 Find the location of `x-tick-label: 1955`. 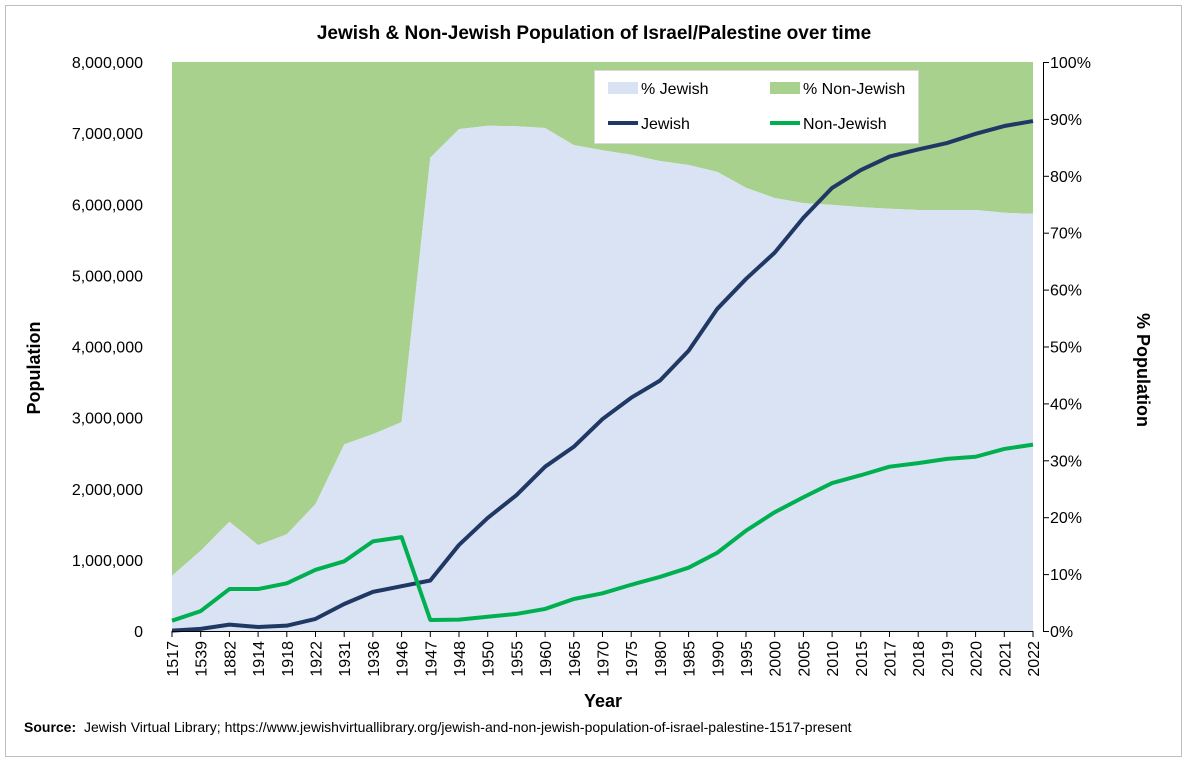

x-tick-label: 1955 is located at coordinates (517, 659).